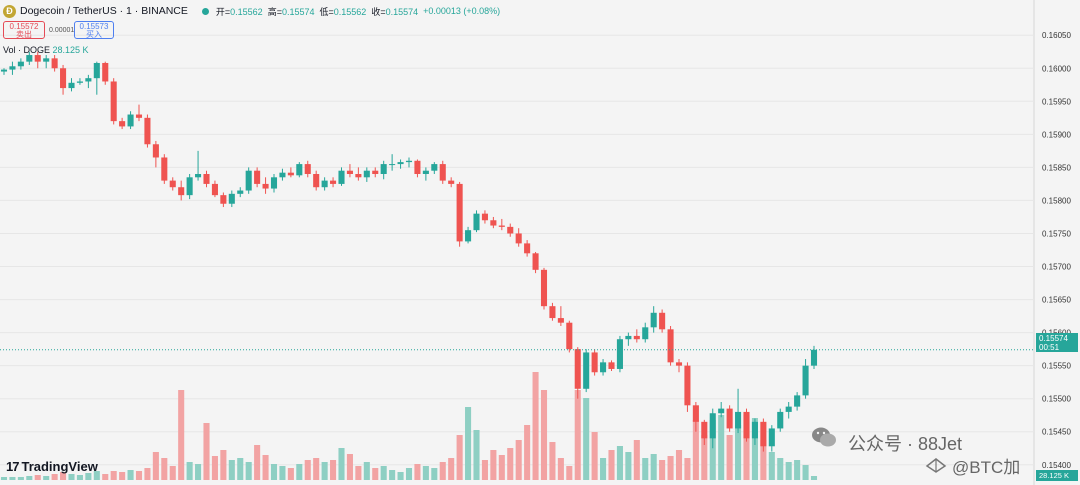 The width and height of the screenshot is (1080, 485). What do you see at coordinates (1056, 101) in the screenshot?
I see `y-tick-label: 0.15950` at bounding box center [1056, 101].